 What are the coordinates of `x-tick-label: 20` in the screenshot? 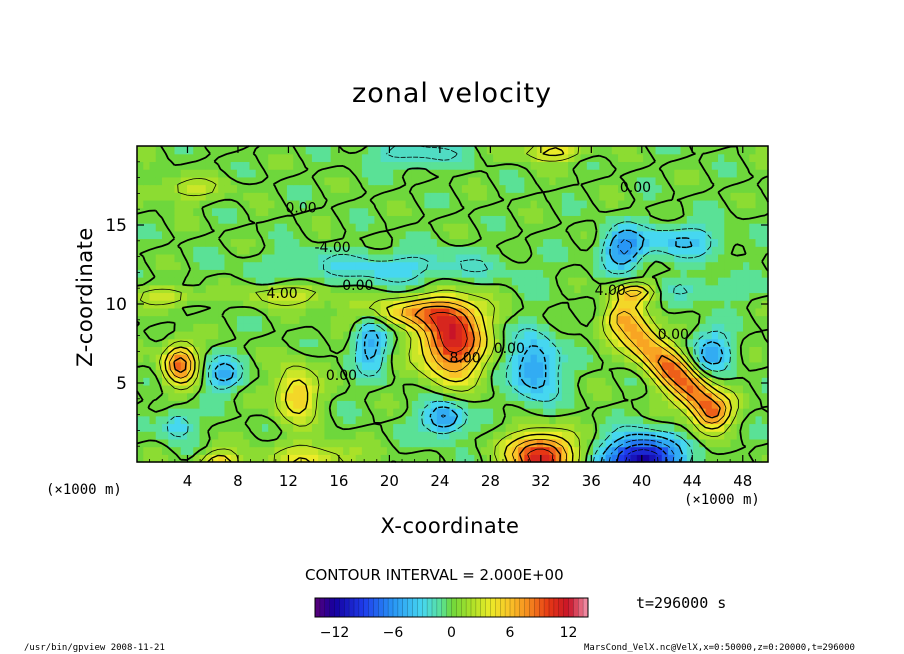 It's located at (389, 481).